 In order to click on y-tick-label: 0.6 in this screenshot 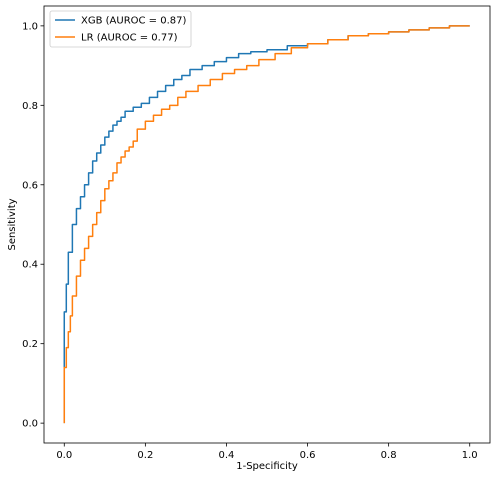, I will do `click(30, 185)`.